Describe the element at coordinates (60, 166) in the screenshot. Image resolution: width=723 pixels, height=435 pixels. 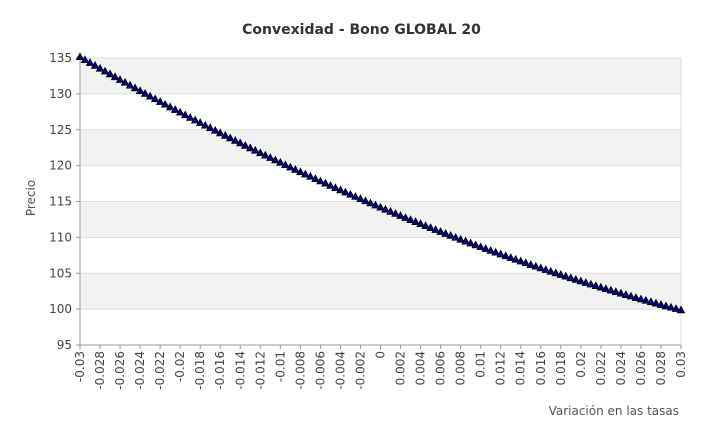
I see `y-tick-label: 120` at that location.